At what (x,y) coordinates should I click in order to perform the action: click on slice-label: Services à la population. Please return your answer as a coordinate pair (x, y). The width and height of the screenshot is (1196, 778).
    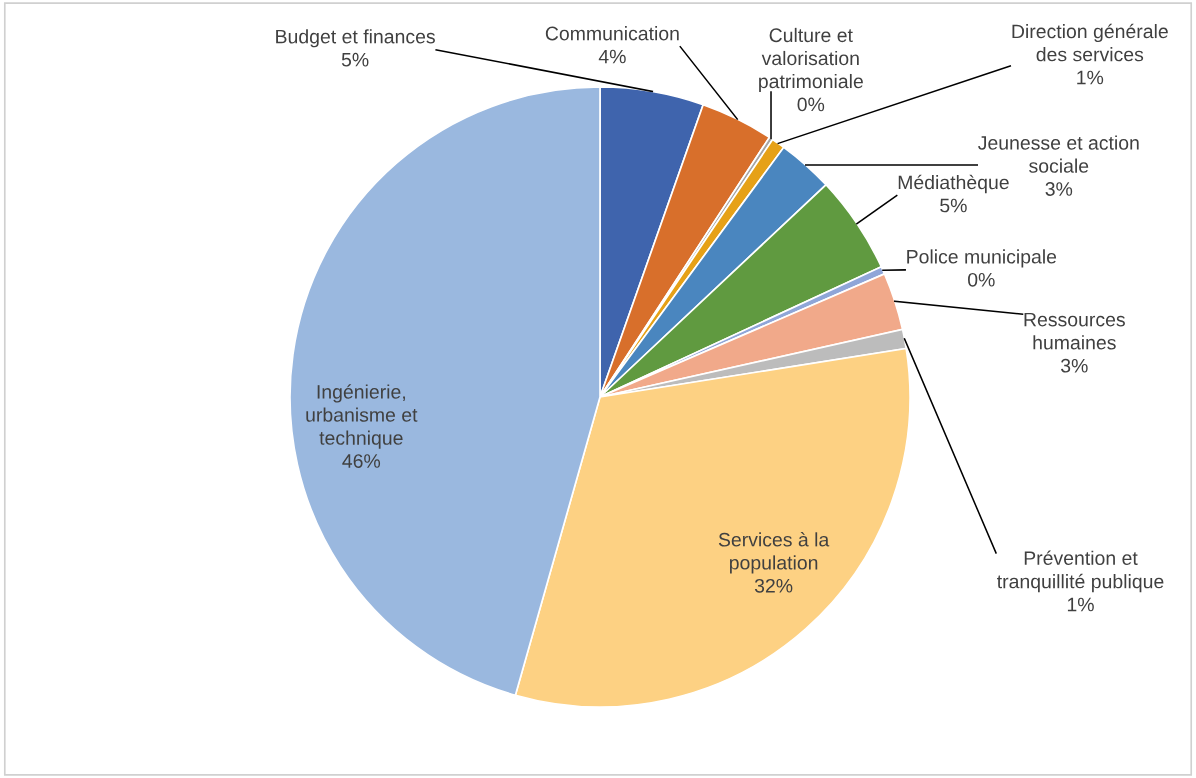
    Looking at the image, I should click on (774, 553).